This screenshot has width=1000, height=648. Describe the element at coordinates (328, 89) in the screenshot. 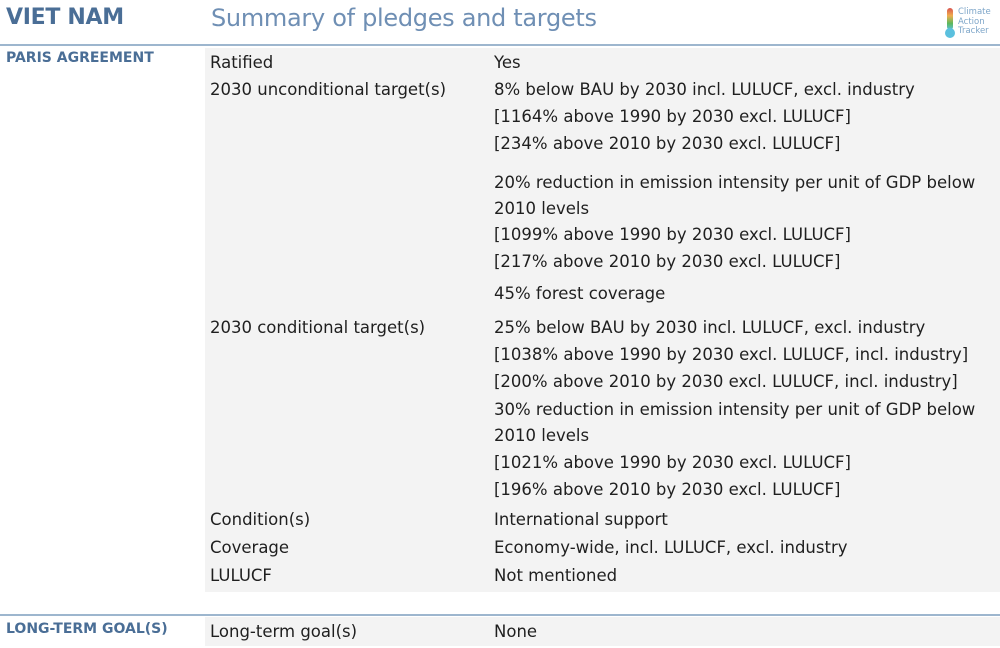

I see `row-label-unconditional-target: 2030 unconditional target(s)` at that location.